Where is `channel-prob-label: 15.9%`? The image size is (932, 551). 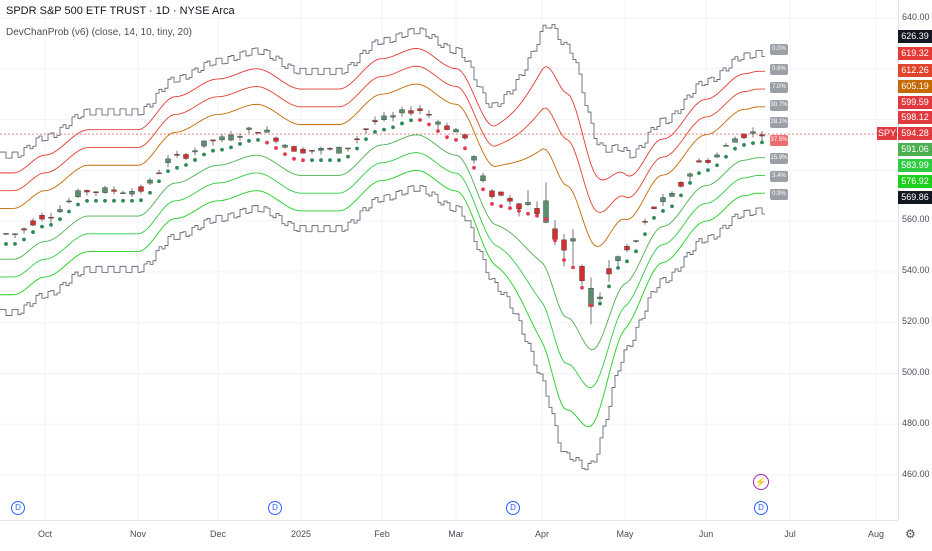 channel-prob-label: 15.9% is located at coordinates (779, 158).